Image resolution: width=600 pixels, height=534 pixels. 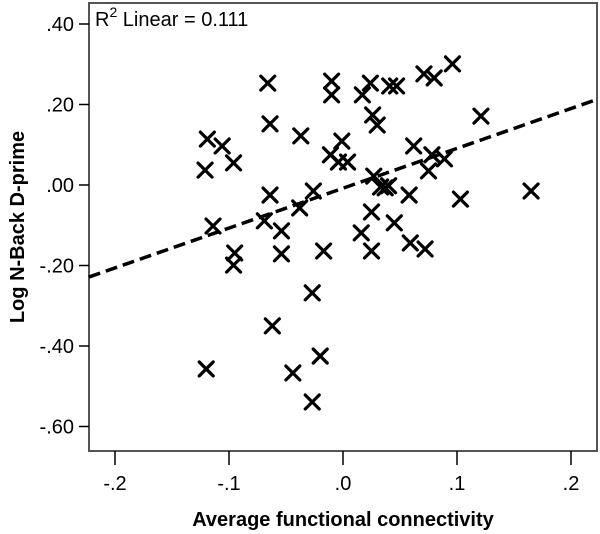 What do you see at coordinates (60, 106) in the screenshot?
I see `y-tick-label: .20` at bounding box center [60, 106].